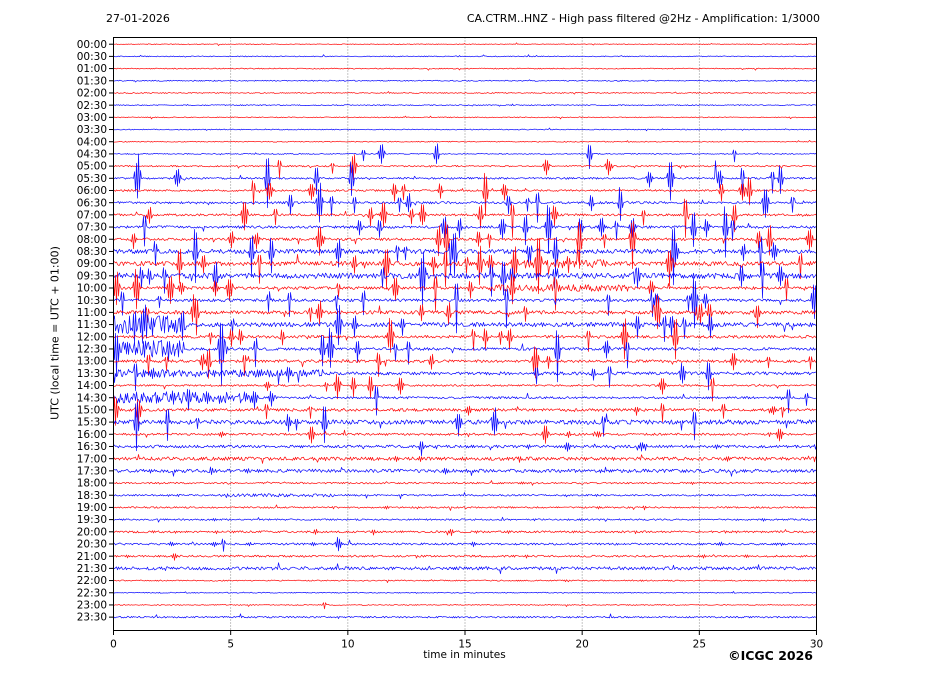 The image size is (927, 696). What do you see at coordinates (92, 435) in the screenshot?
I see `y-tick-label: 16:00` at bounding box center [92, 435].